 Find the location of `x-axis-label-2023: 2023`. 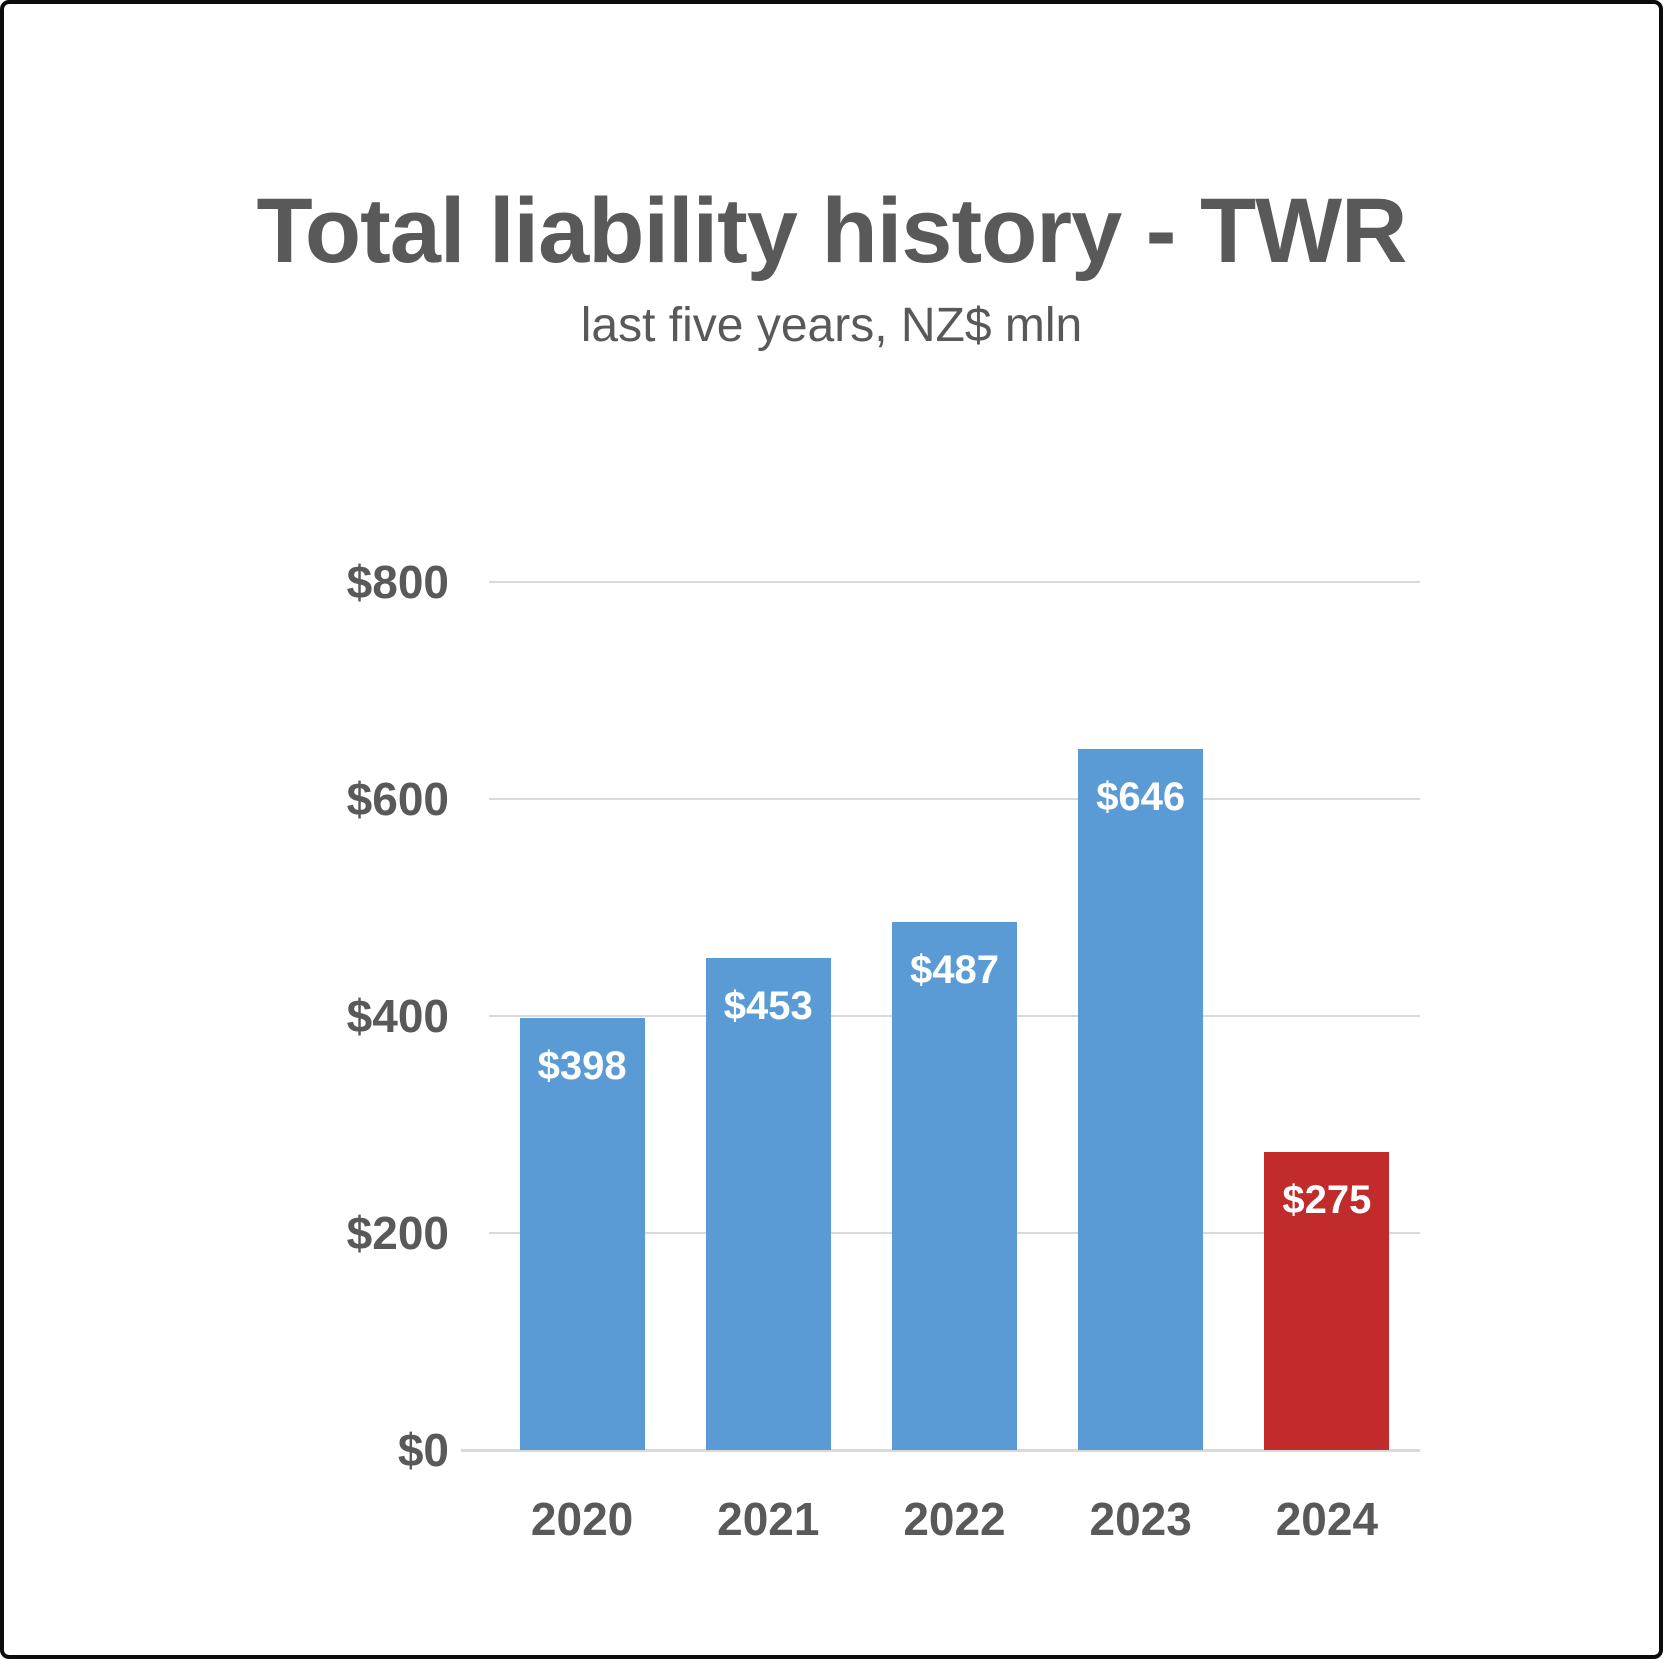

x-axis-label-2023: 2023 is located at coordinates (1140, 1519).